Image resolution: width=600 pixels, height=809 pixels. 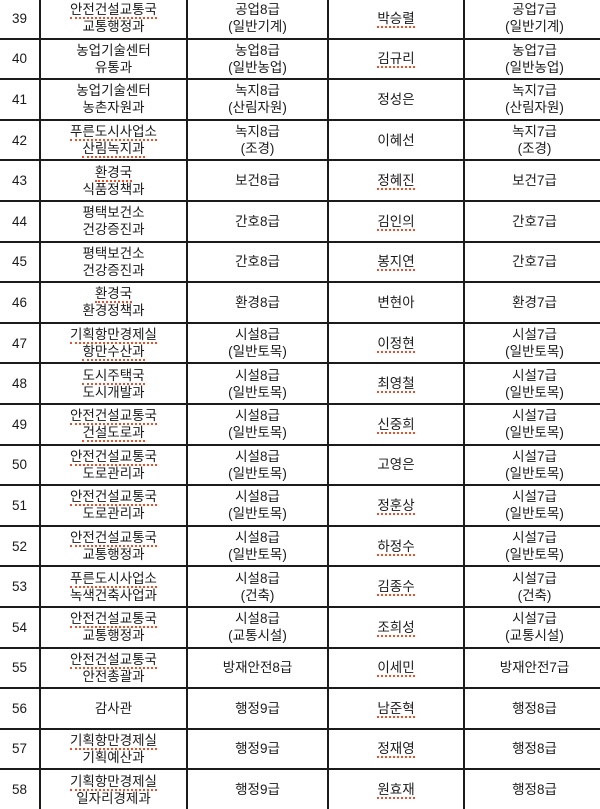 I want to click on current-grade-cell: 농업8급 (일반농업), so click(x=257, y=59).